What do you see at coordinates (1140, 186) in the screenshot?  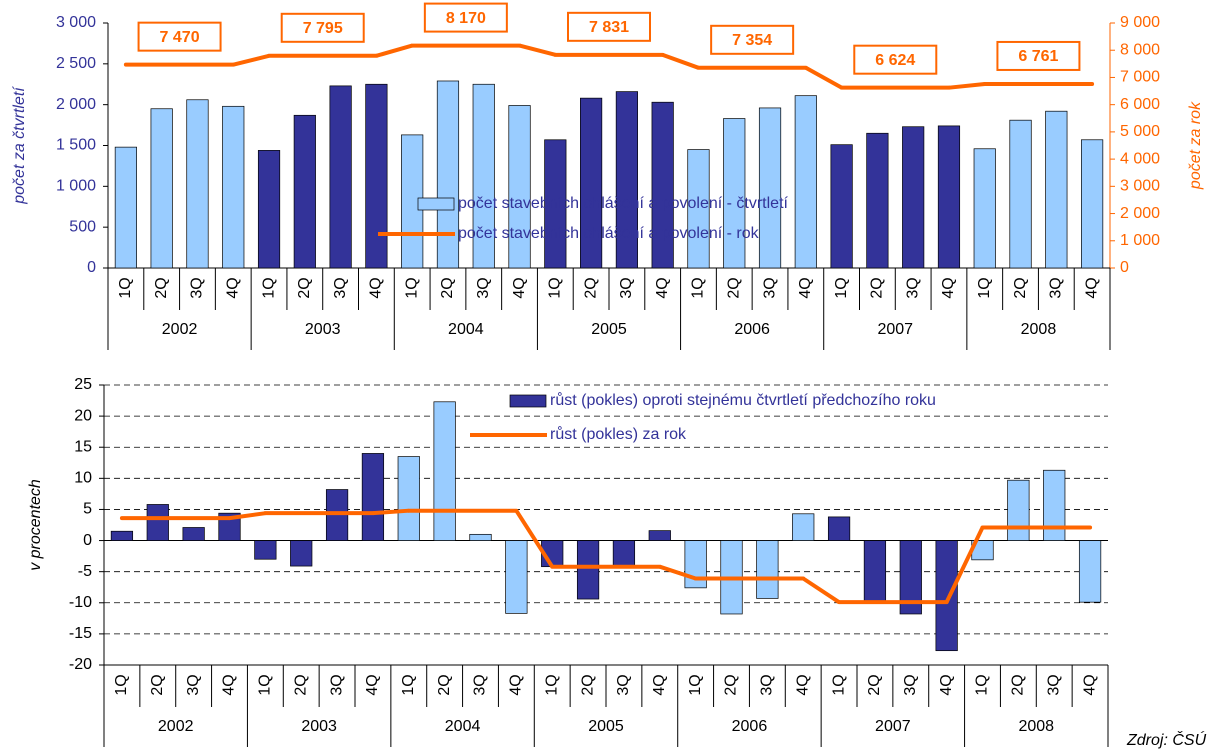 I see `y2-tick-label: 3 000` at bounding box center [1140, 186].